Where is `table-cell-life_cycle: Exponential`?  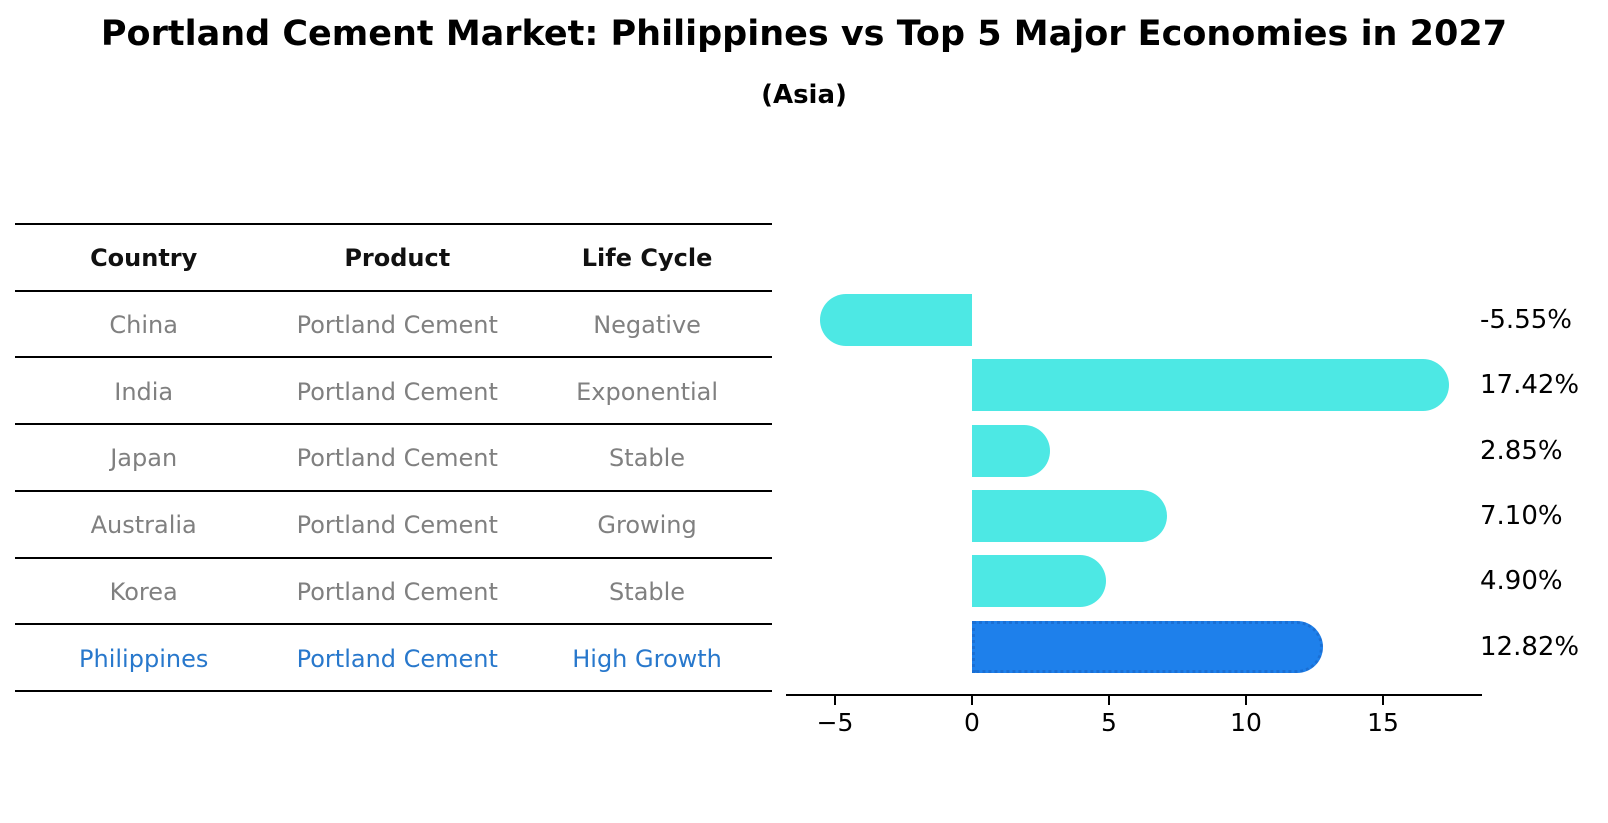 table-cell-life_cycle: Exponential is located at coordinates (647, 391).